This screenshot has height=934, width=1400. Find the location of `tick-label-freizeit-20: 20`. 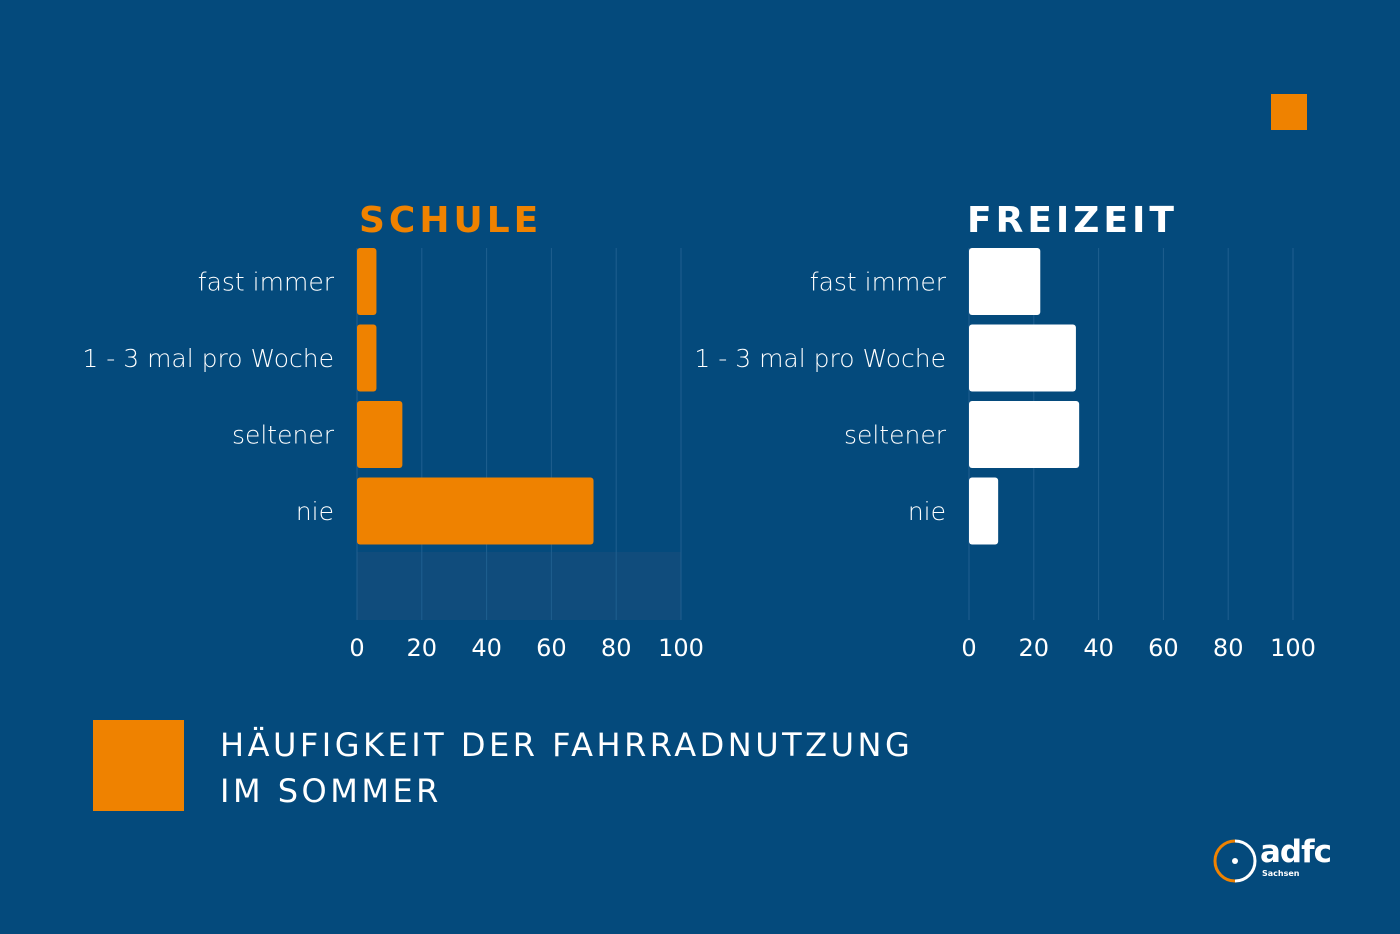

tick-label-freizeit-20: 20 is located at coordinates (1034, 648).